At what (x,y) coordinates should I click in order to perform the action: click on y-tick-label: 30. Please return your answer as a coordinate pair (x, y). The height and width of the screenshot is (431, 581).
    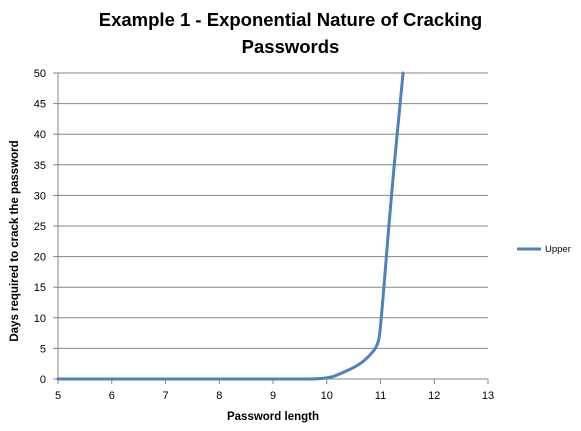
    Looking at the image, I should click on (40, 196).